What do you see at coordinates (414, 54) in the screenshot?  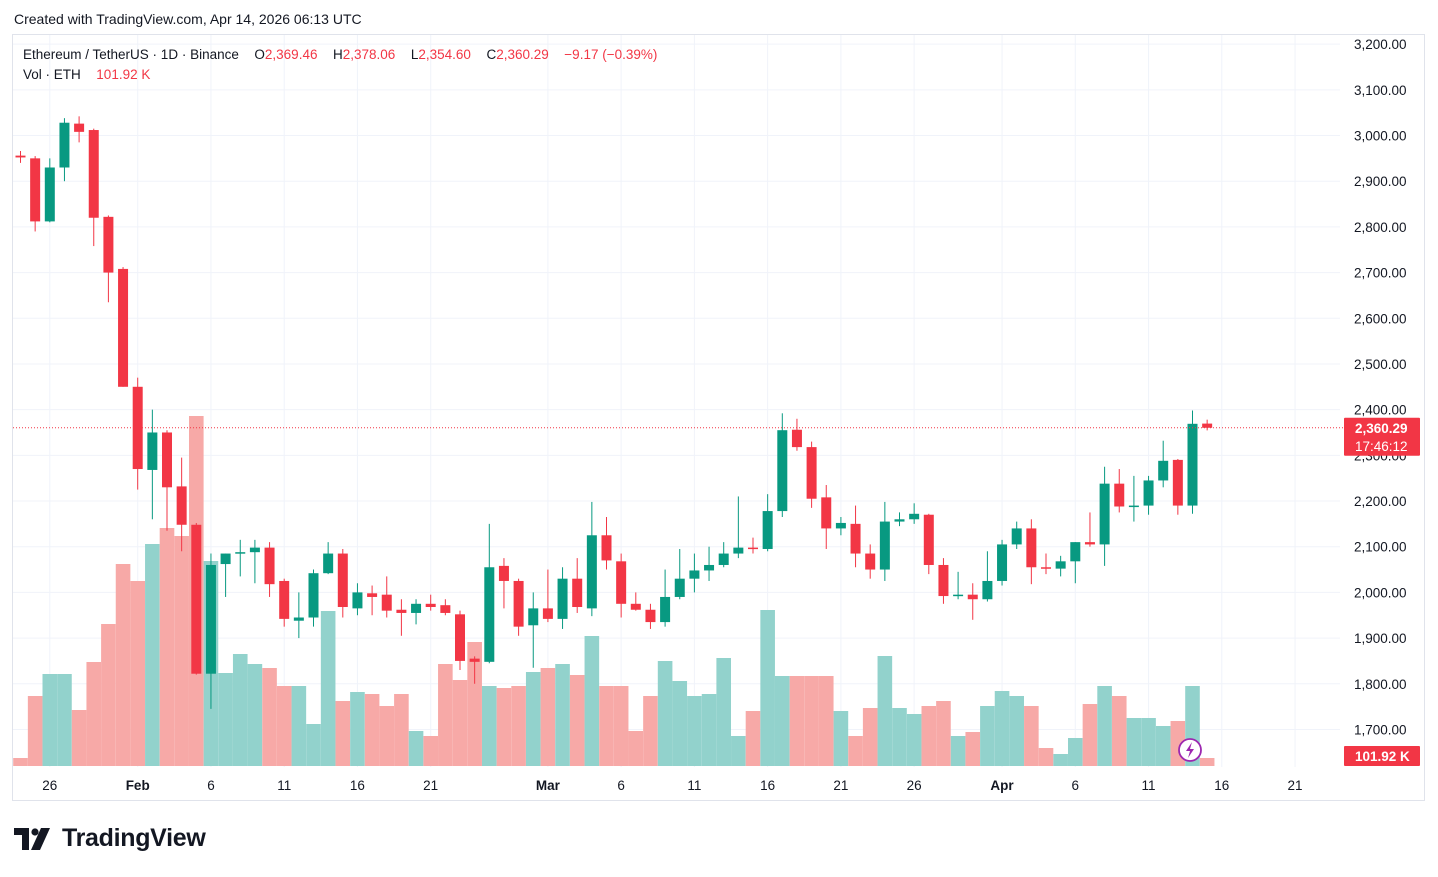 I see `low-label: L` at bounding box center [414, 54].